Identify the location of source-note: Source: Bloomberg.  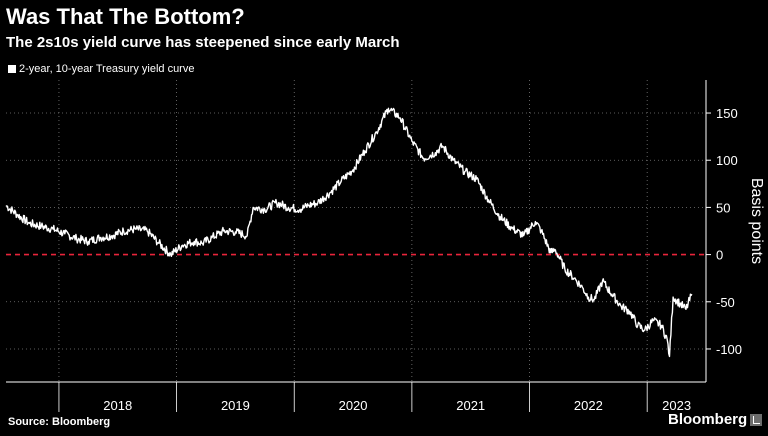
(59, 422).